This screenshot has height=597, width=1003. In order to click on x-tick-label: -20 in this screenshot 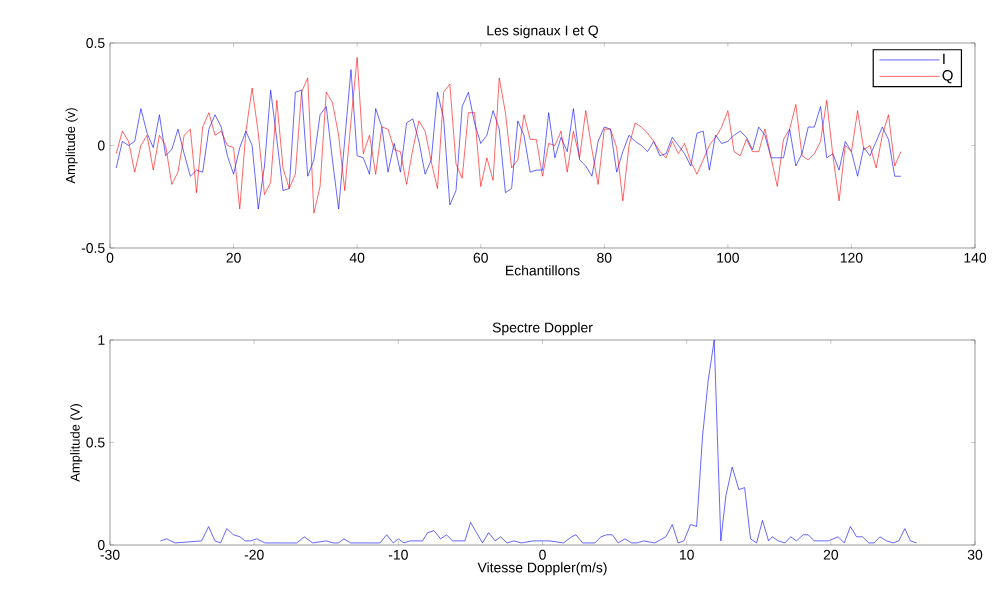, I will do `click(254, 554)`.